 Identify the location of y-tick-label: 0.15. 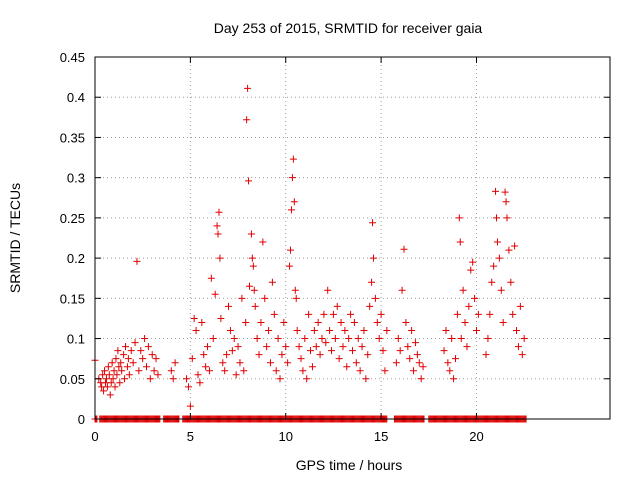
(72, 298).